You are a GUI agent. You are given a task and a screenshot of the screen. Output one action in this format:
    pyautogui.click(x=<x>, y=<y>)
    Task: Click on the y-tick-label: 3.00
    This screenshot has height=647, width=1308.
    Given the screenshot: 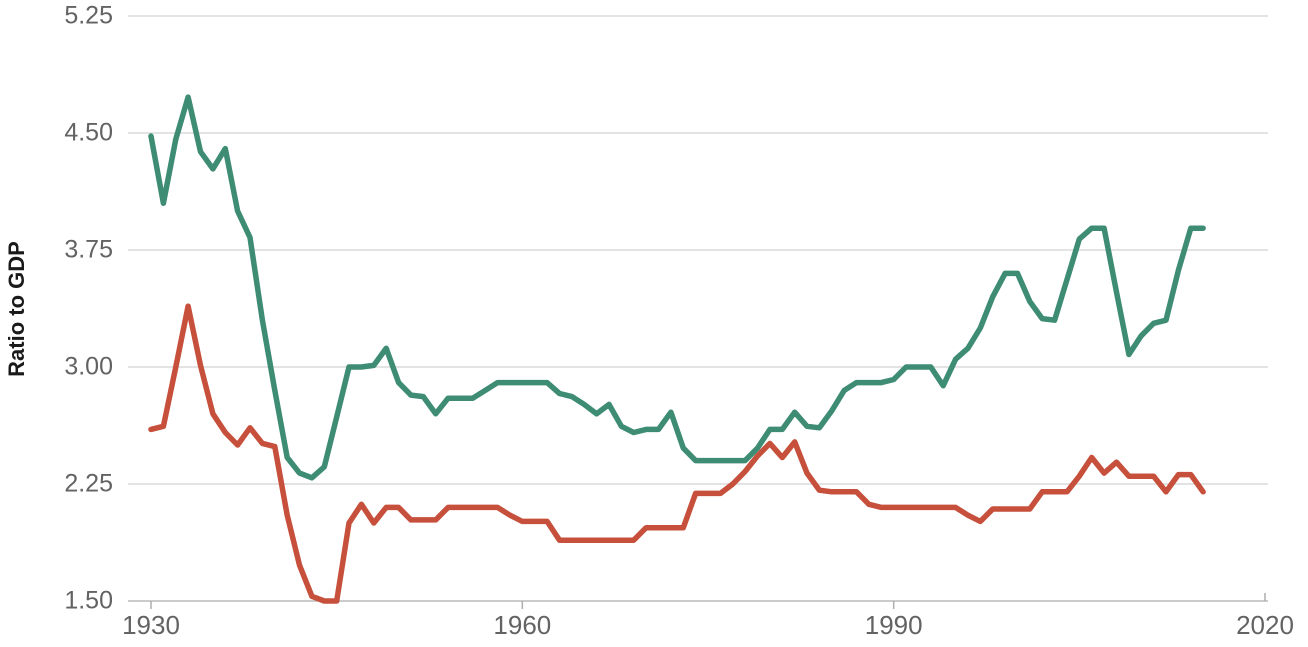 What is the action you would take?
    pyautogui.click(x=88, y=367)
    